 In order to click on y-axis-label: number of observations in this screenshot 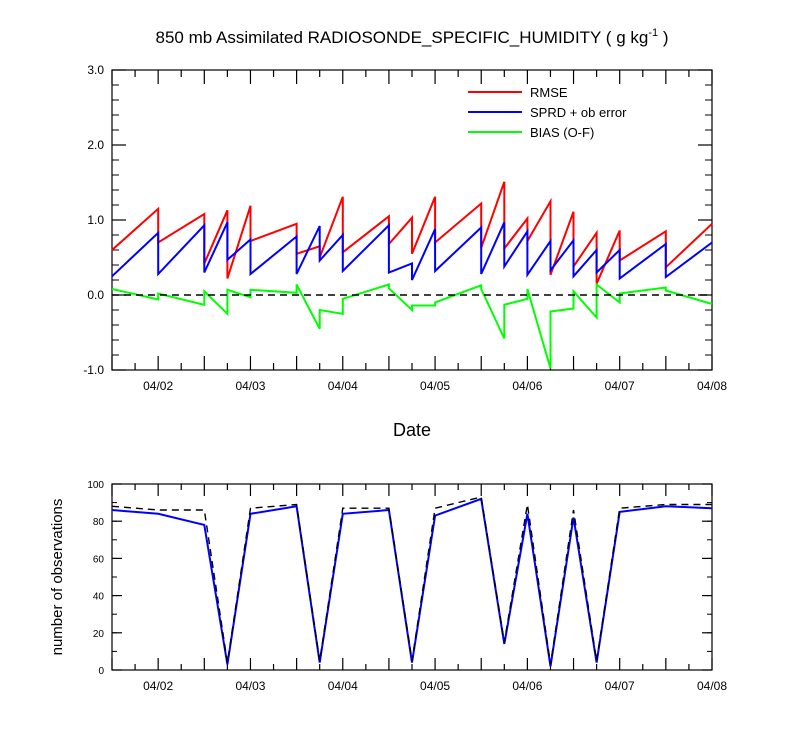, I will do `click(57, 577)`.